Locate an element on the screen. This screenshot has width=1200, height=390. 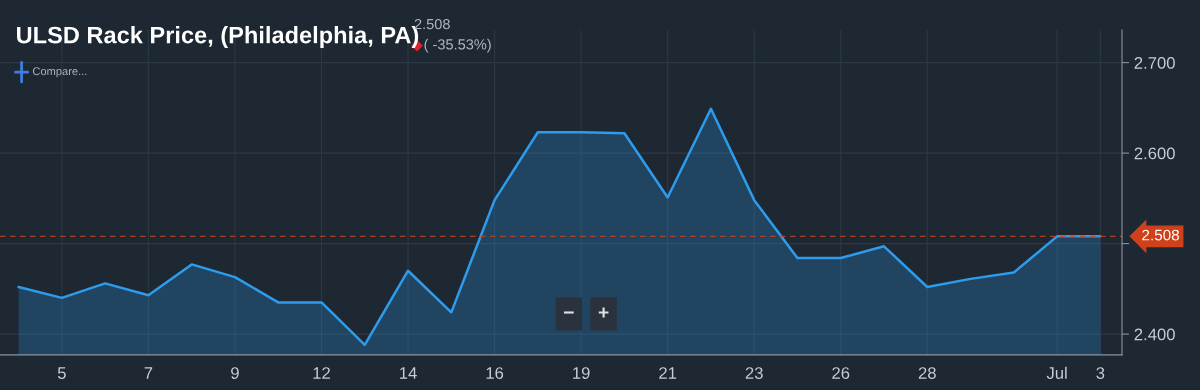
x-tick-label: 28 is located at coordinates (927, 373).